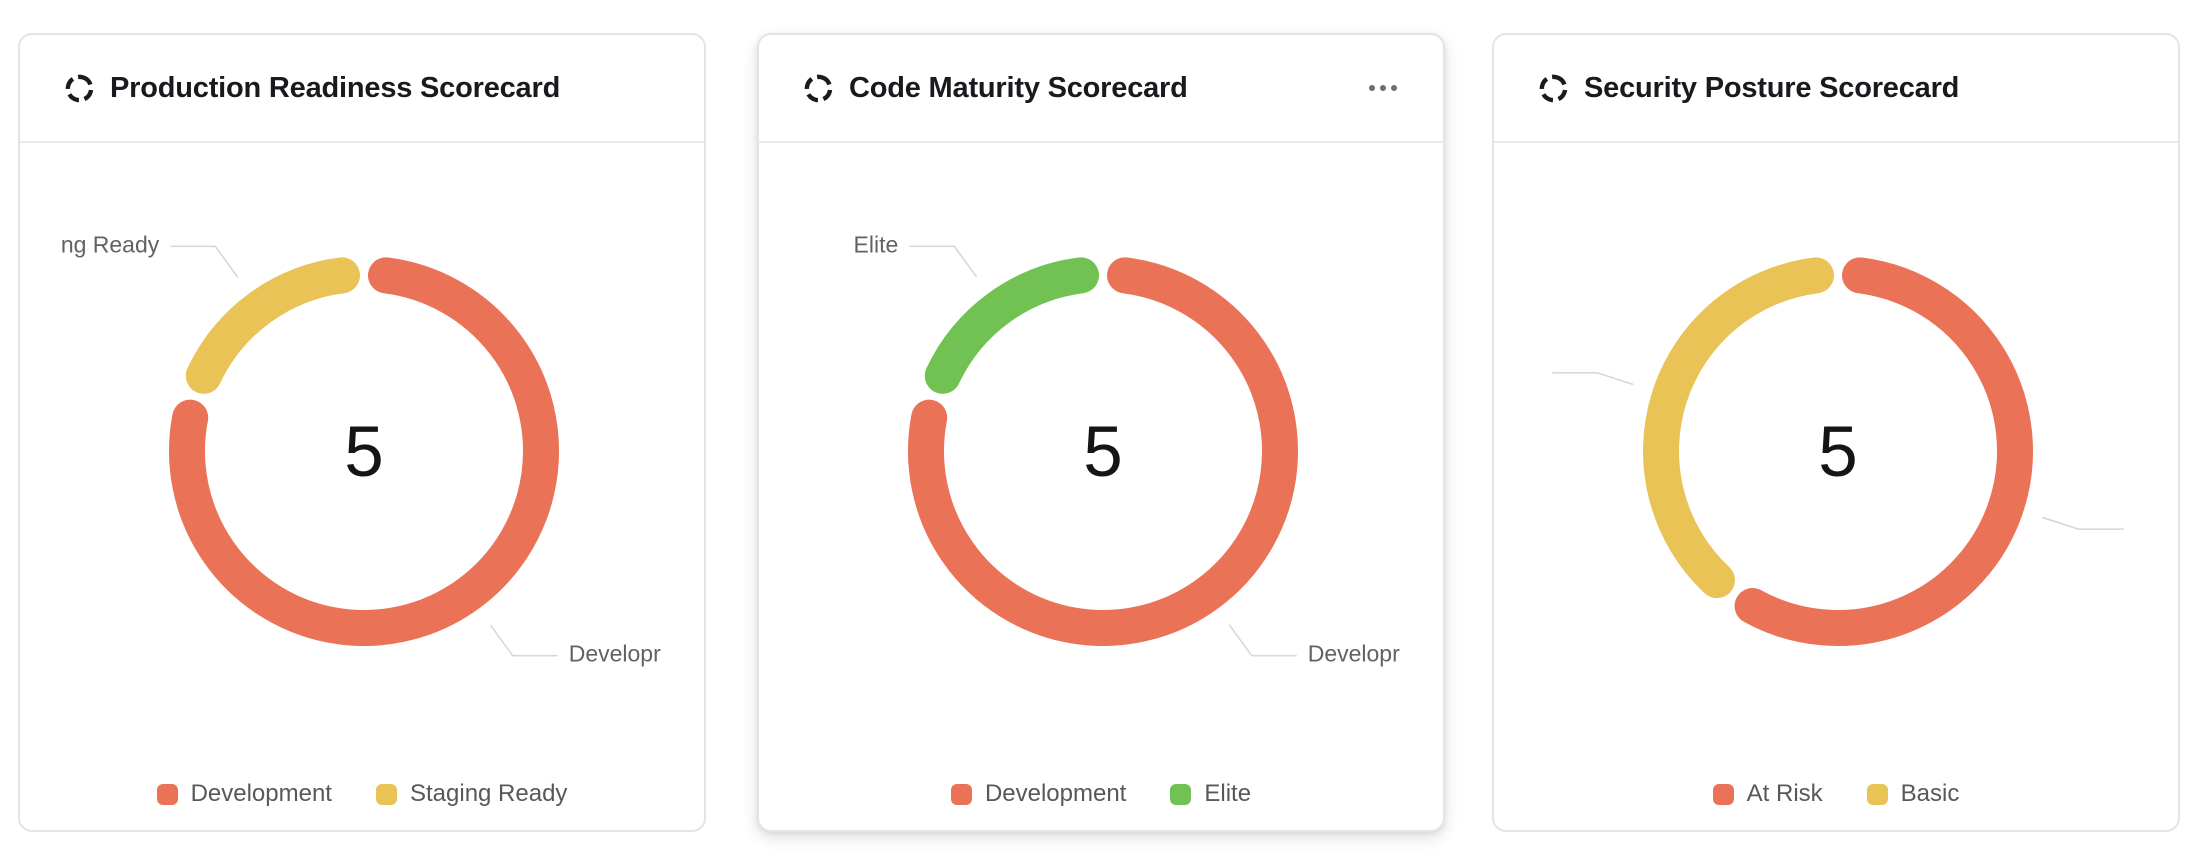 This screenshot has height=868, width=2210. What do you see at coordinates (335, 87) in the screenshot?
I see `card-title: Production Readiness Scorecard` at bounding box center [335, 87].